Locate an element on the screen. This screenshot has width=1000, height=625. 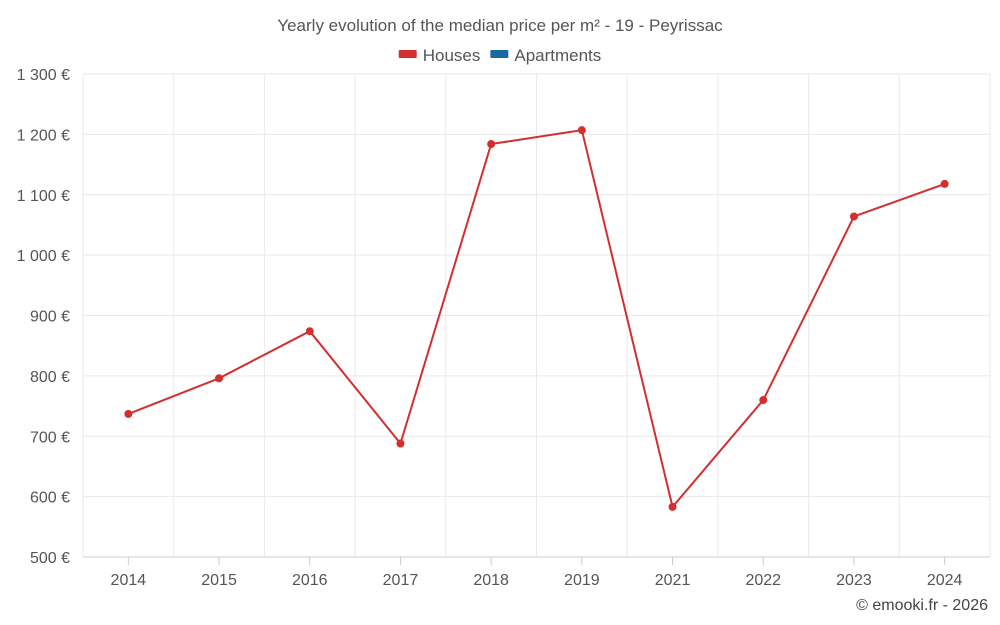
y-tick-label: 1 000 € is located at coordinates (43, 256).